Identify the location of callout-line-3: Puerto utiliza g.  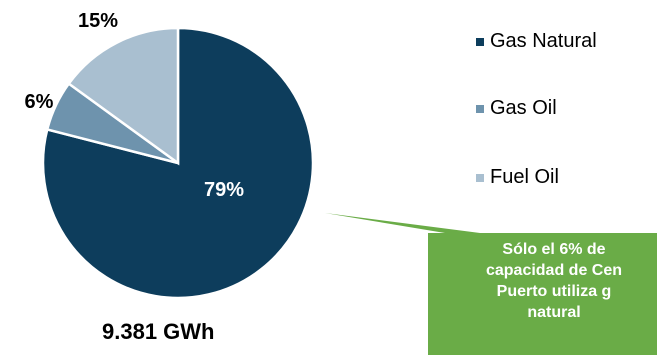
(554, 291).